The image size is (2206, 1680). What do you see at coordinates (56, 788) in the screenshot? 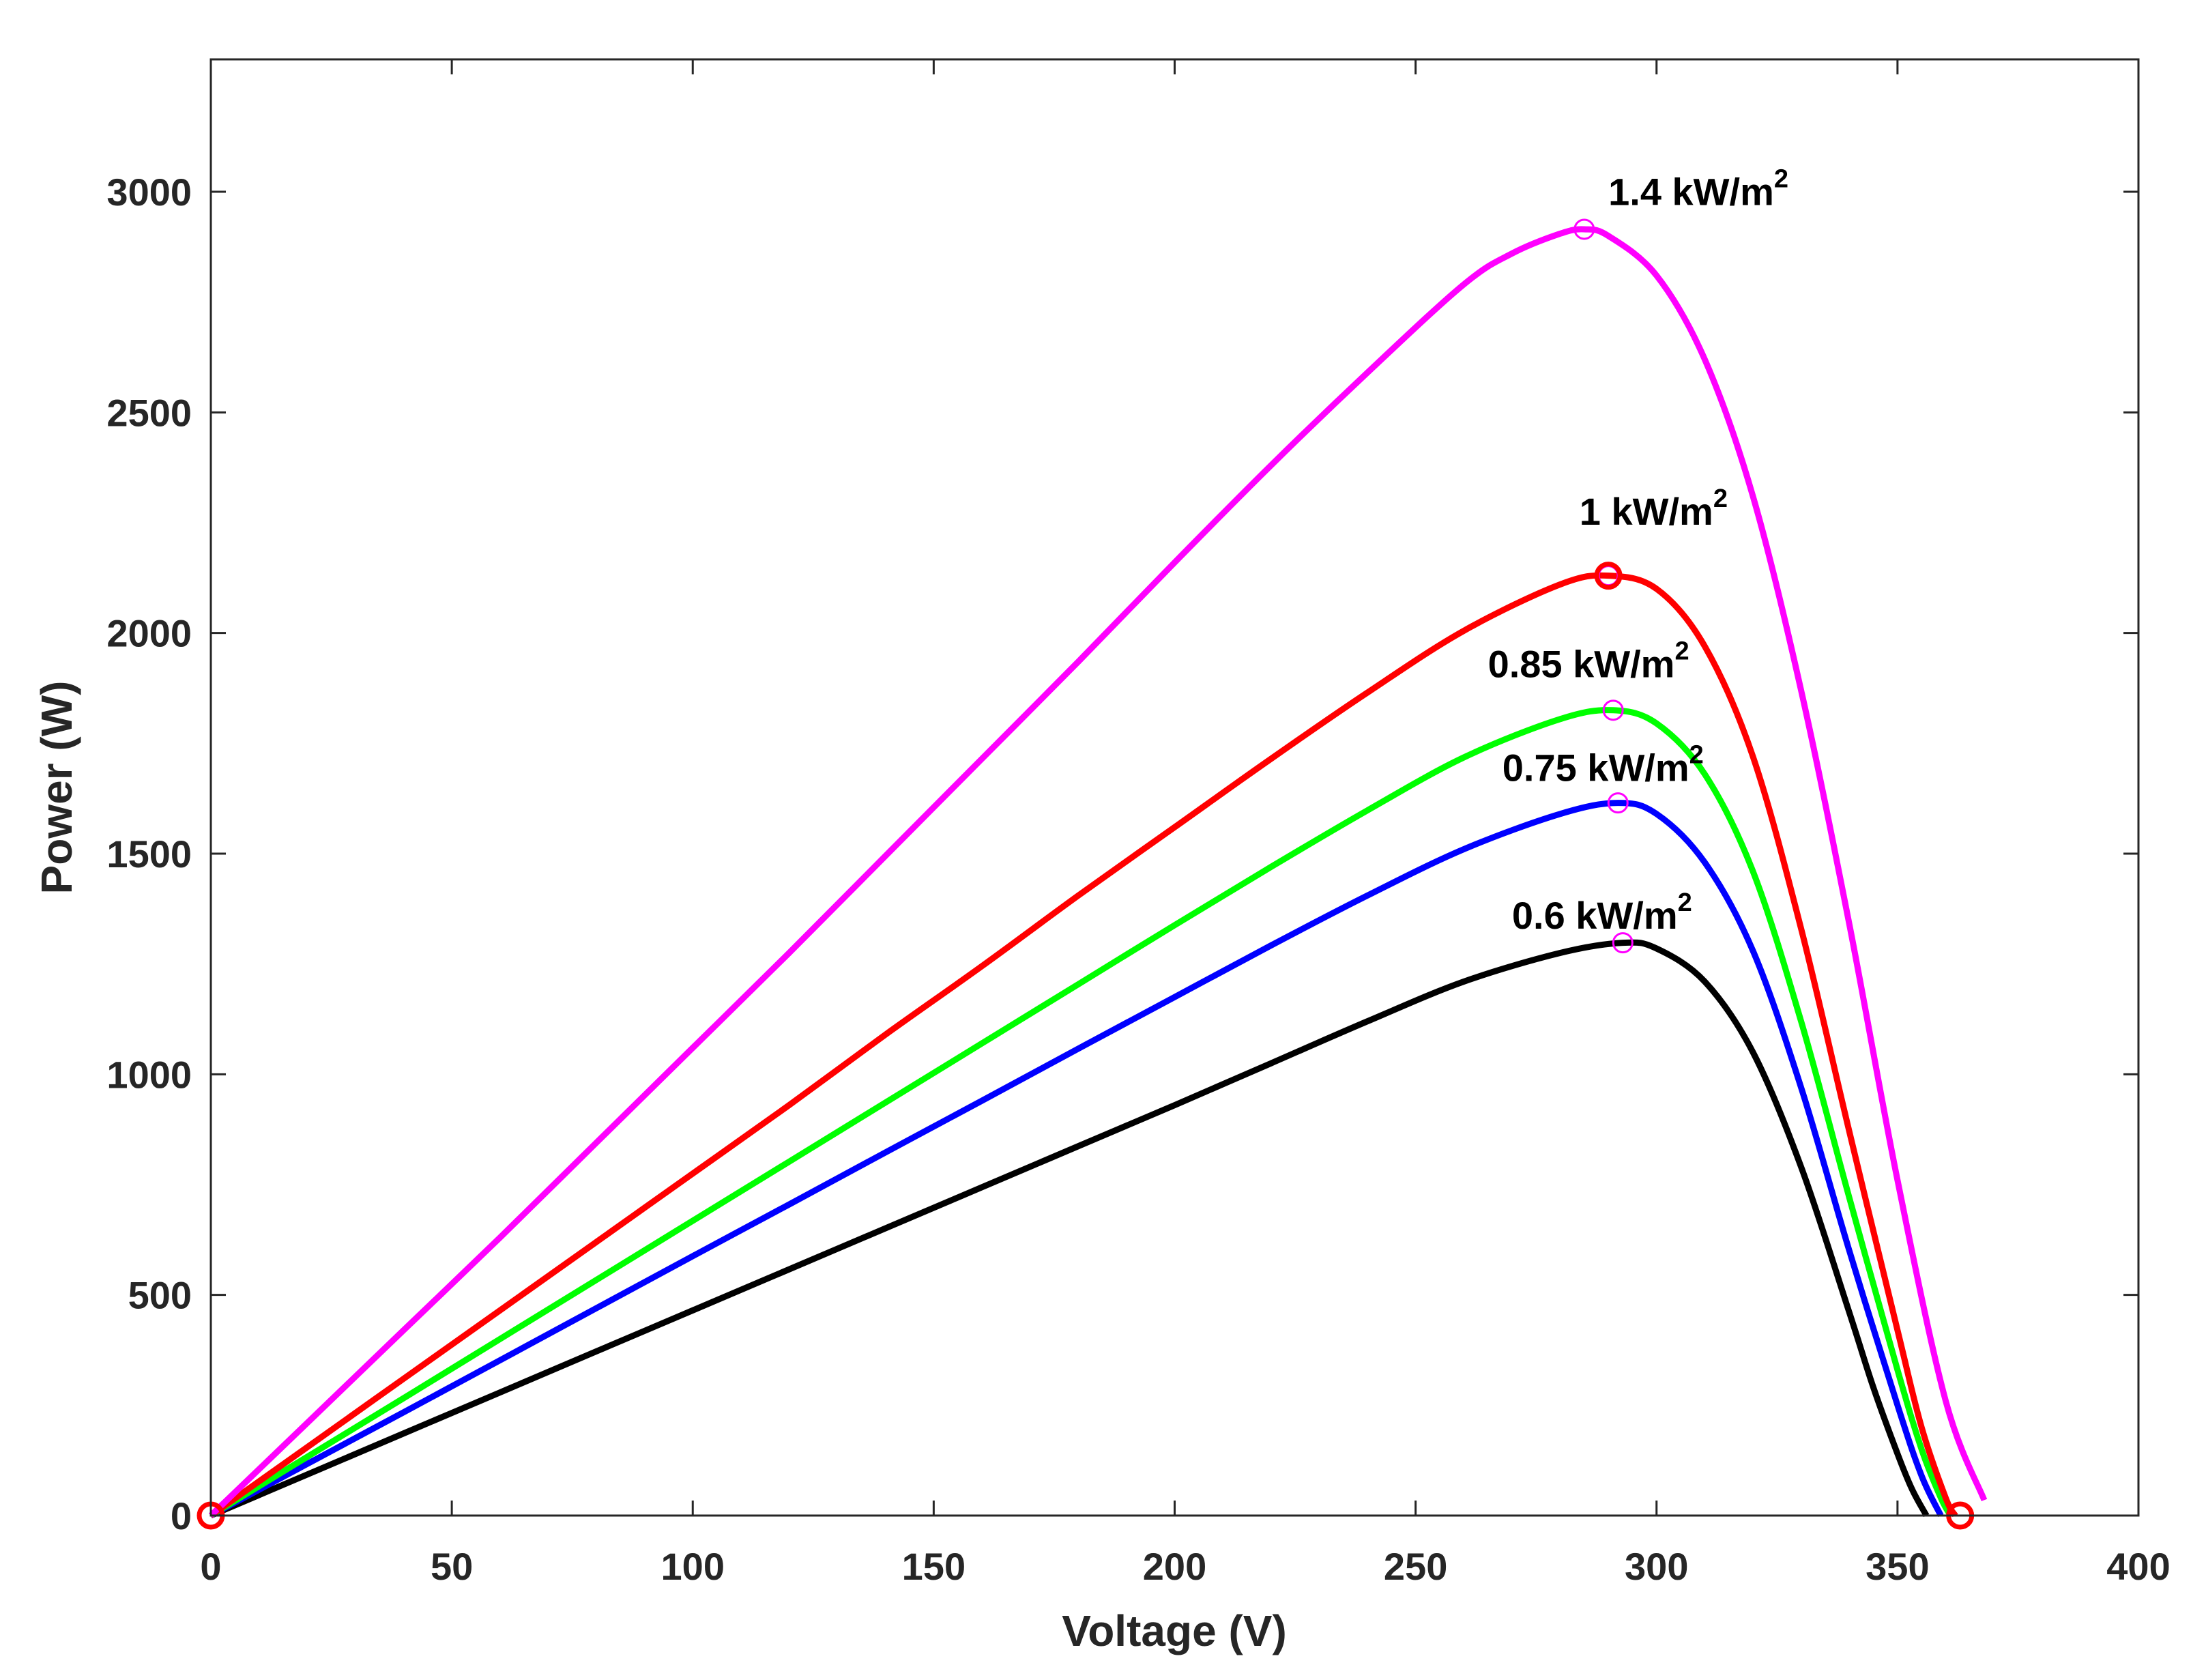
I see `y-axis-title: Power (W)` at bounding box center [56, 788].